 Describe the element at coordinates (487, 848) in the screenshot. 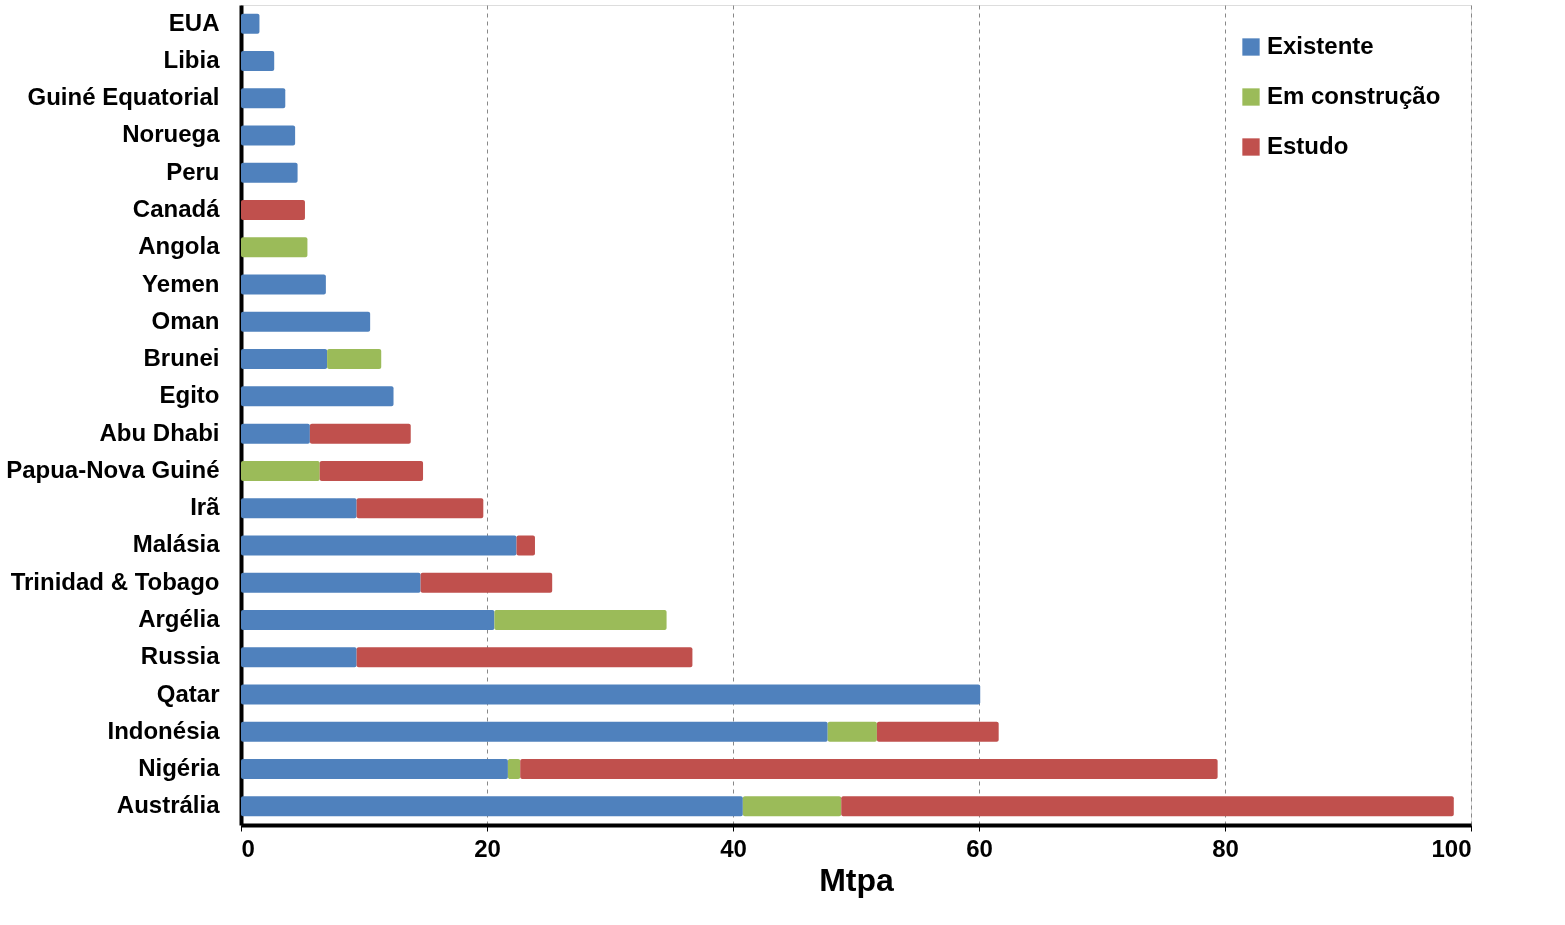

I see `x-tick-label: 20` at that location.